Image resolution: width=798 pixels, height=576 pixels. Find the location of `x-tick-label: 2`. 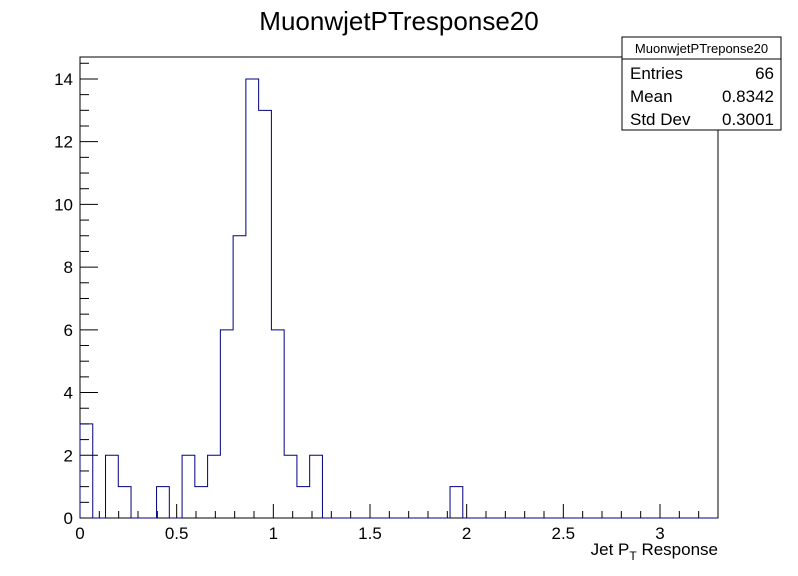

x-tick-label: 2 is located at coordinates (466, 533).